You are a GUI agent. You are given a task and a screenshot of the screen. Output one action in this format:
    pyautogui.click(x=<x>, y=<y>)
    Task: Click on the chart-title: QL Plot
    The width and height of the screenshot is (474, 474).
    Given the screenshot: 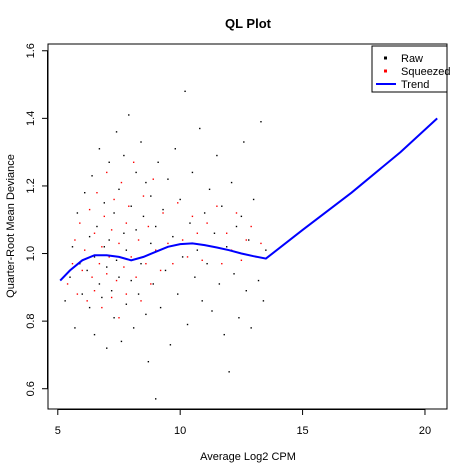 What is the action you would take?
    pyautogui.click(x=248, y=23)
    